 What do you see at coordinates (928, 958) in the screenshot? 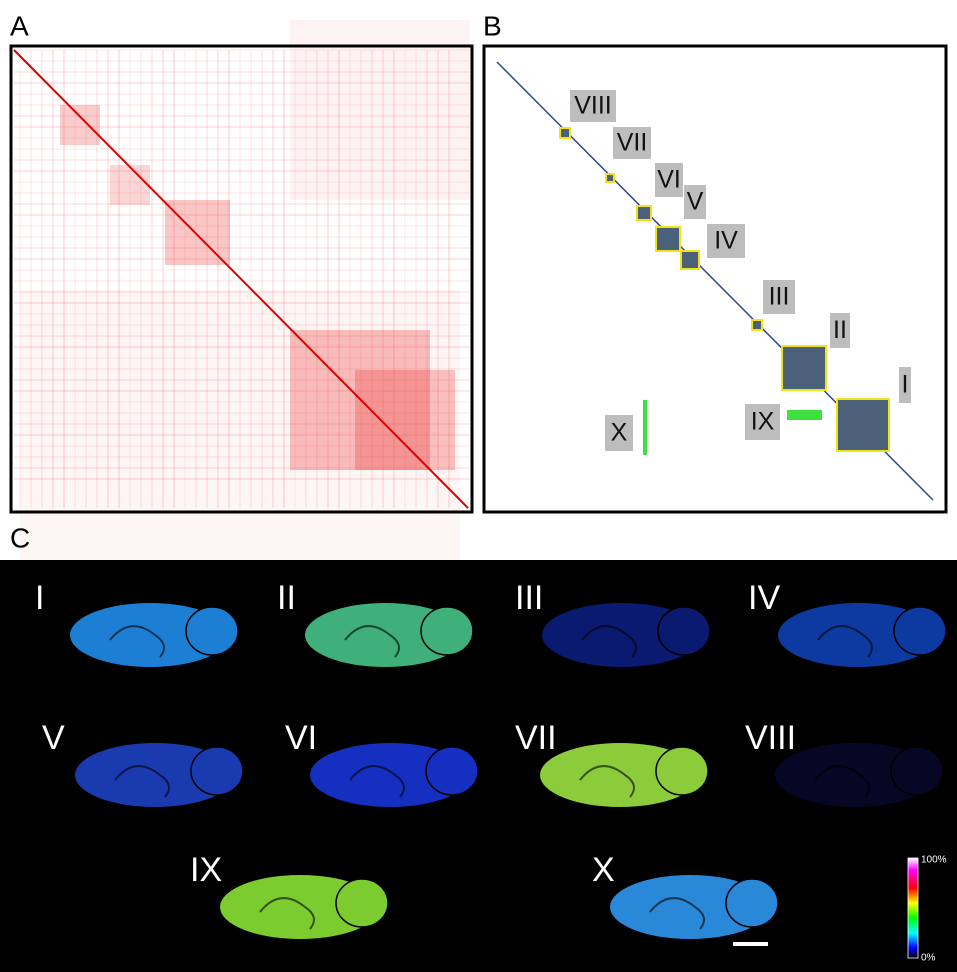
I see `colorbar-label: 0%` at bounding box center [928, 958].